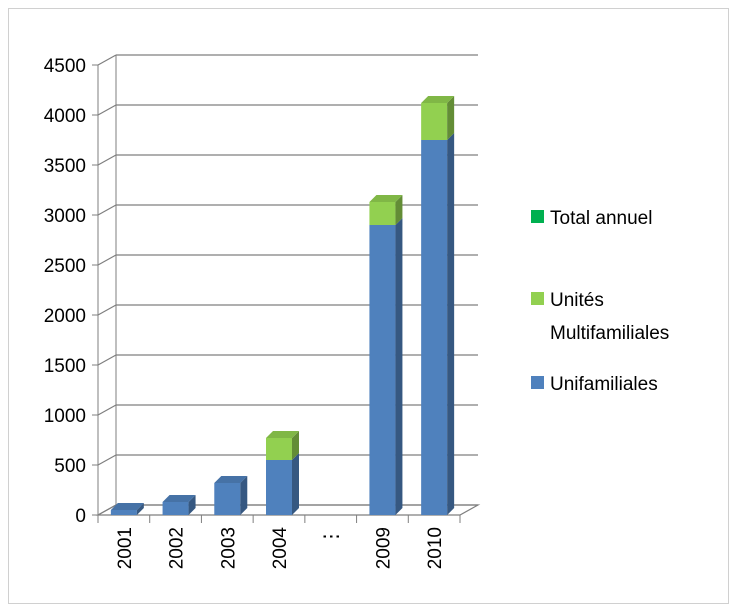 This screenshot has width=739, height=614. Describe the element at coordinates (65, 216) in the screenshot. I see `y-tick-label: 3000` at that location.